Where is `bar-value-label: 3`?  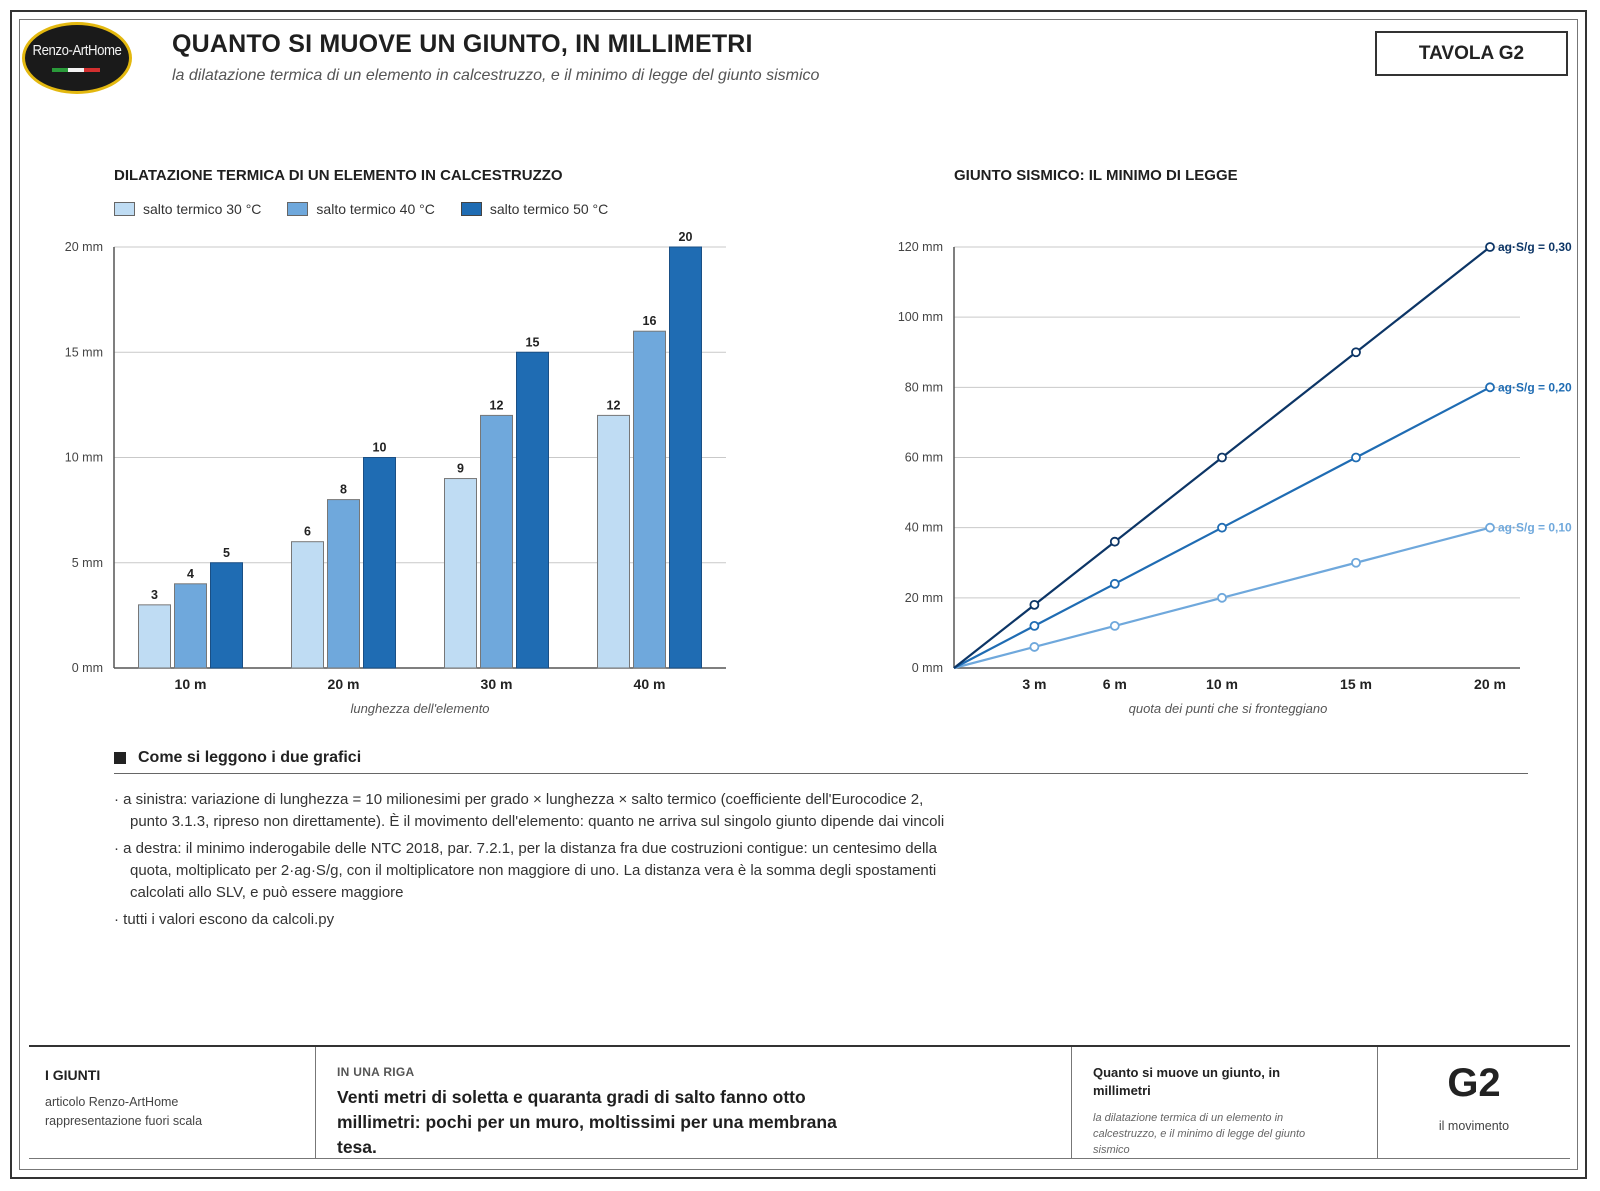 bar-value-label: 3 is located at coordinates (154, 595).